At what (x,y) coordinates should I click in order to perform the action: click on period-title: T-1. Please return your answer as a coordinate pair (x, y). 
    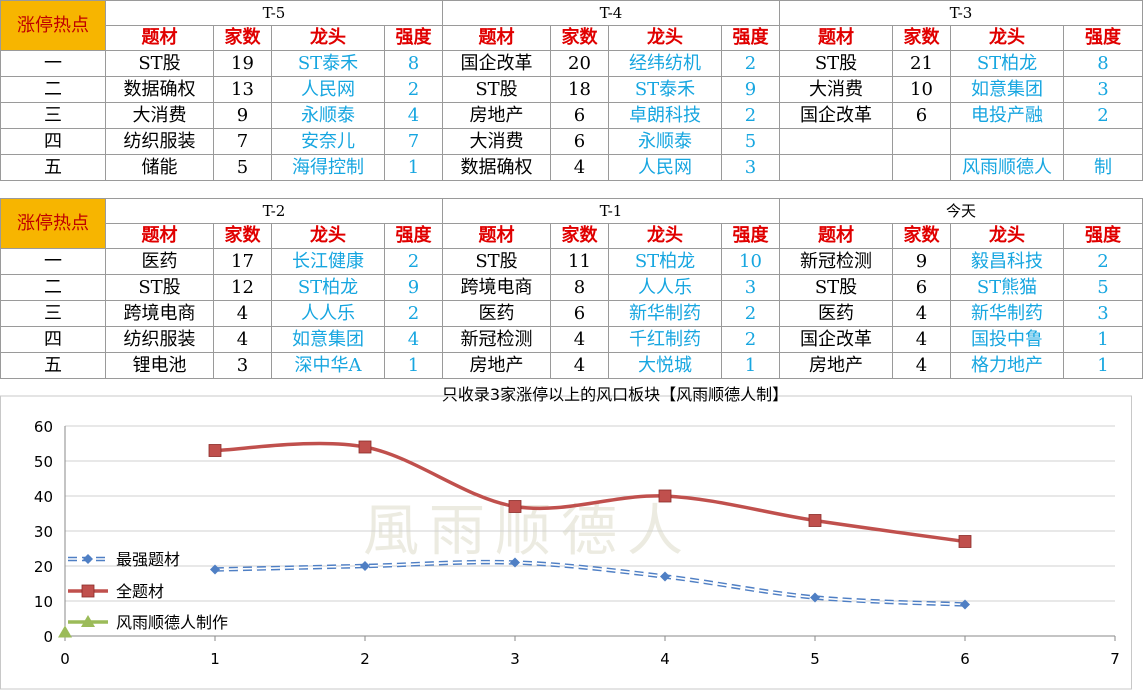
    Looking at the image, I should click on (611, 211).